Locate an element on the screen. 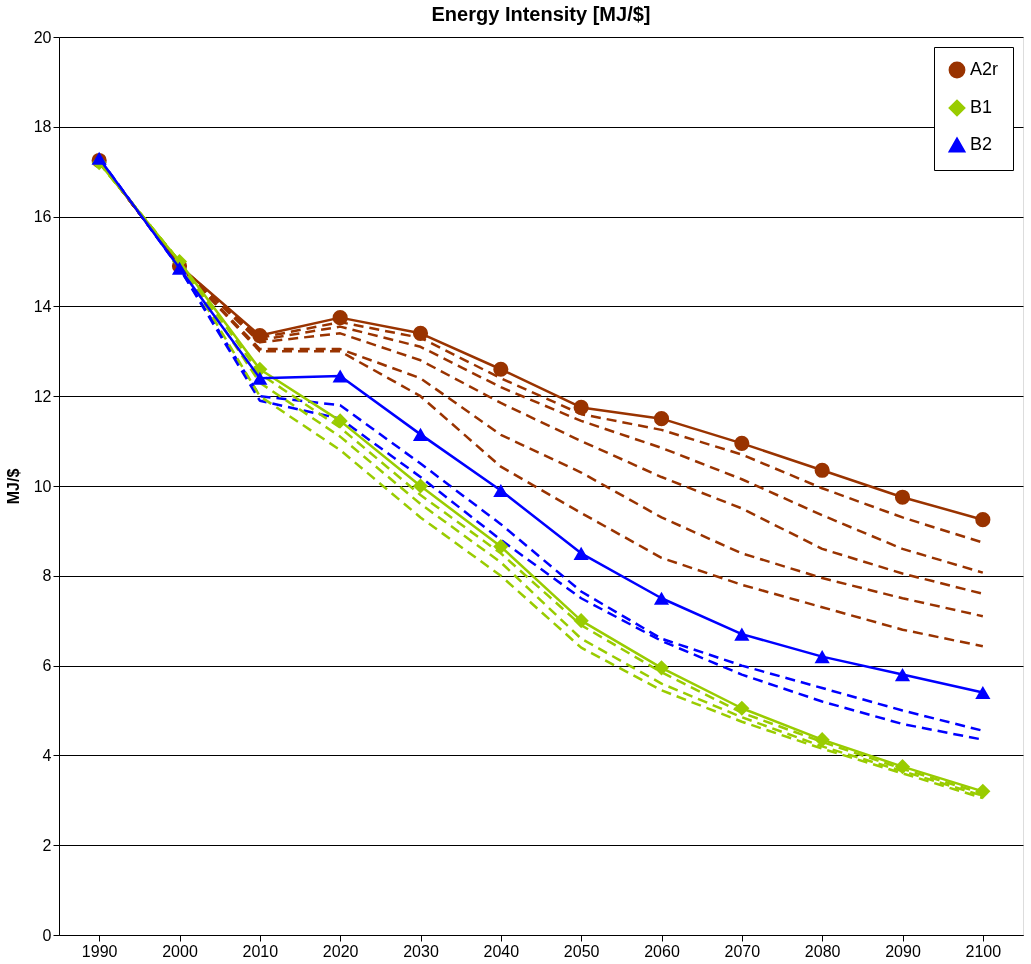 This screenshot has width=1031, height=964. y-tick-label: 6 is located at coordinates (47, 666).